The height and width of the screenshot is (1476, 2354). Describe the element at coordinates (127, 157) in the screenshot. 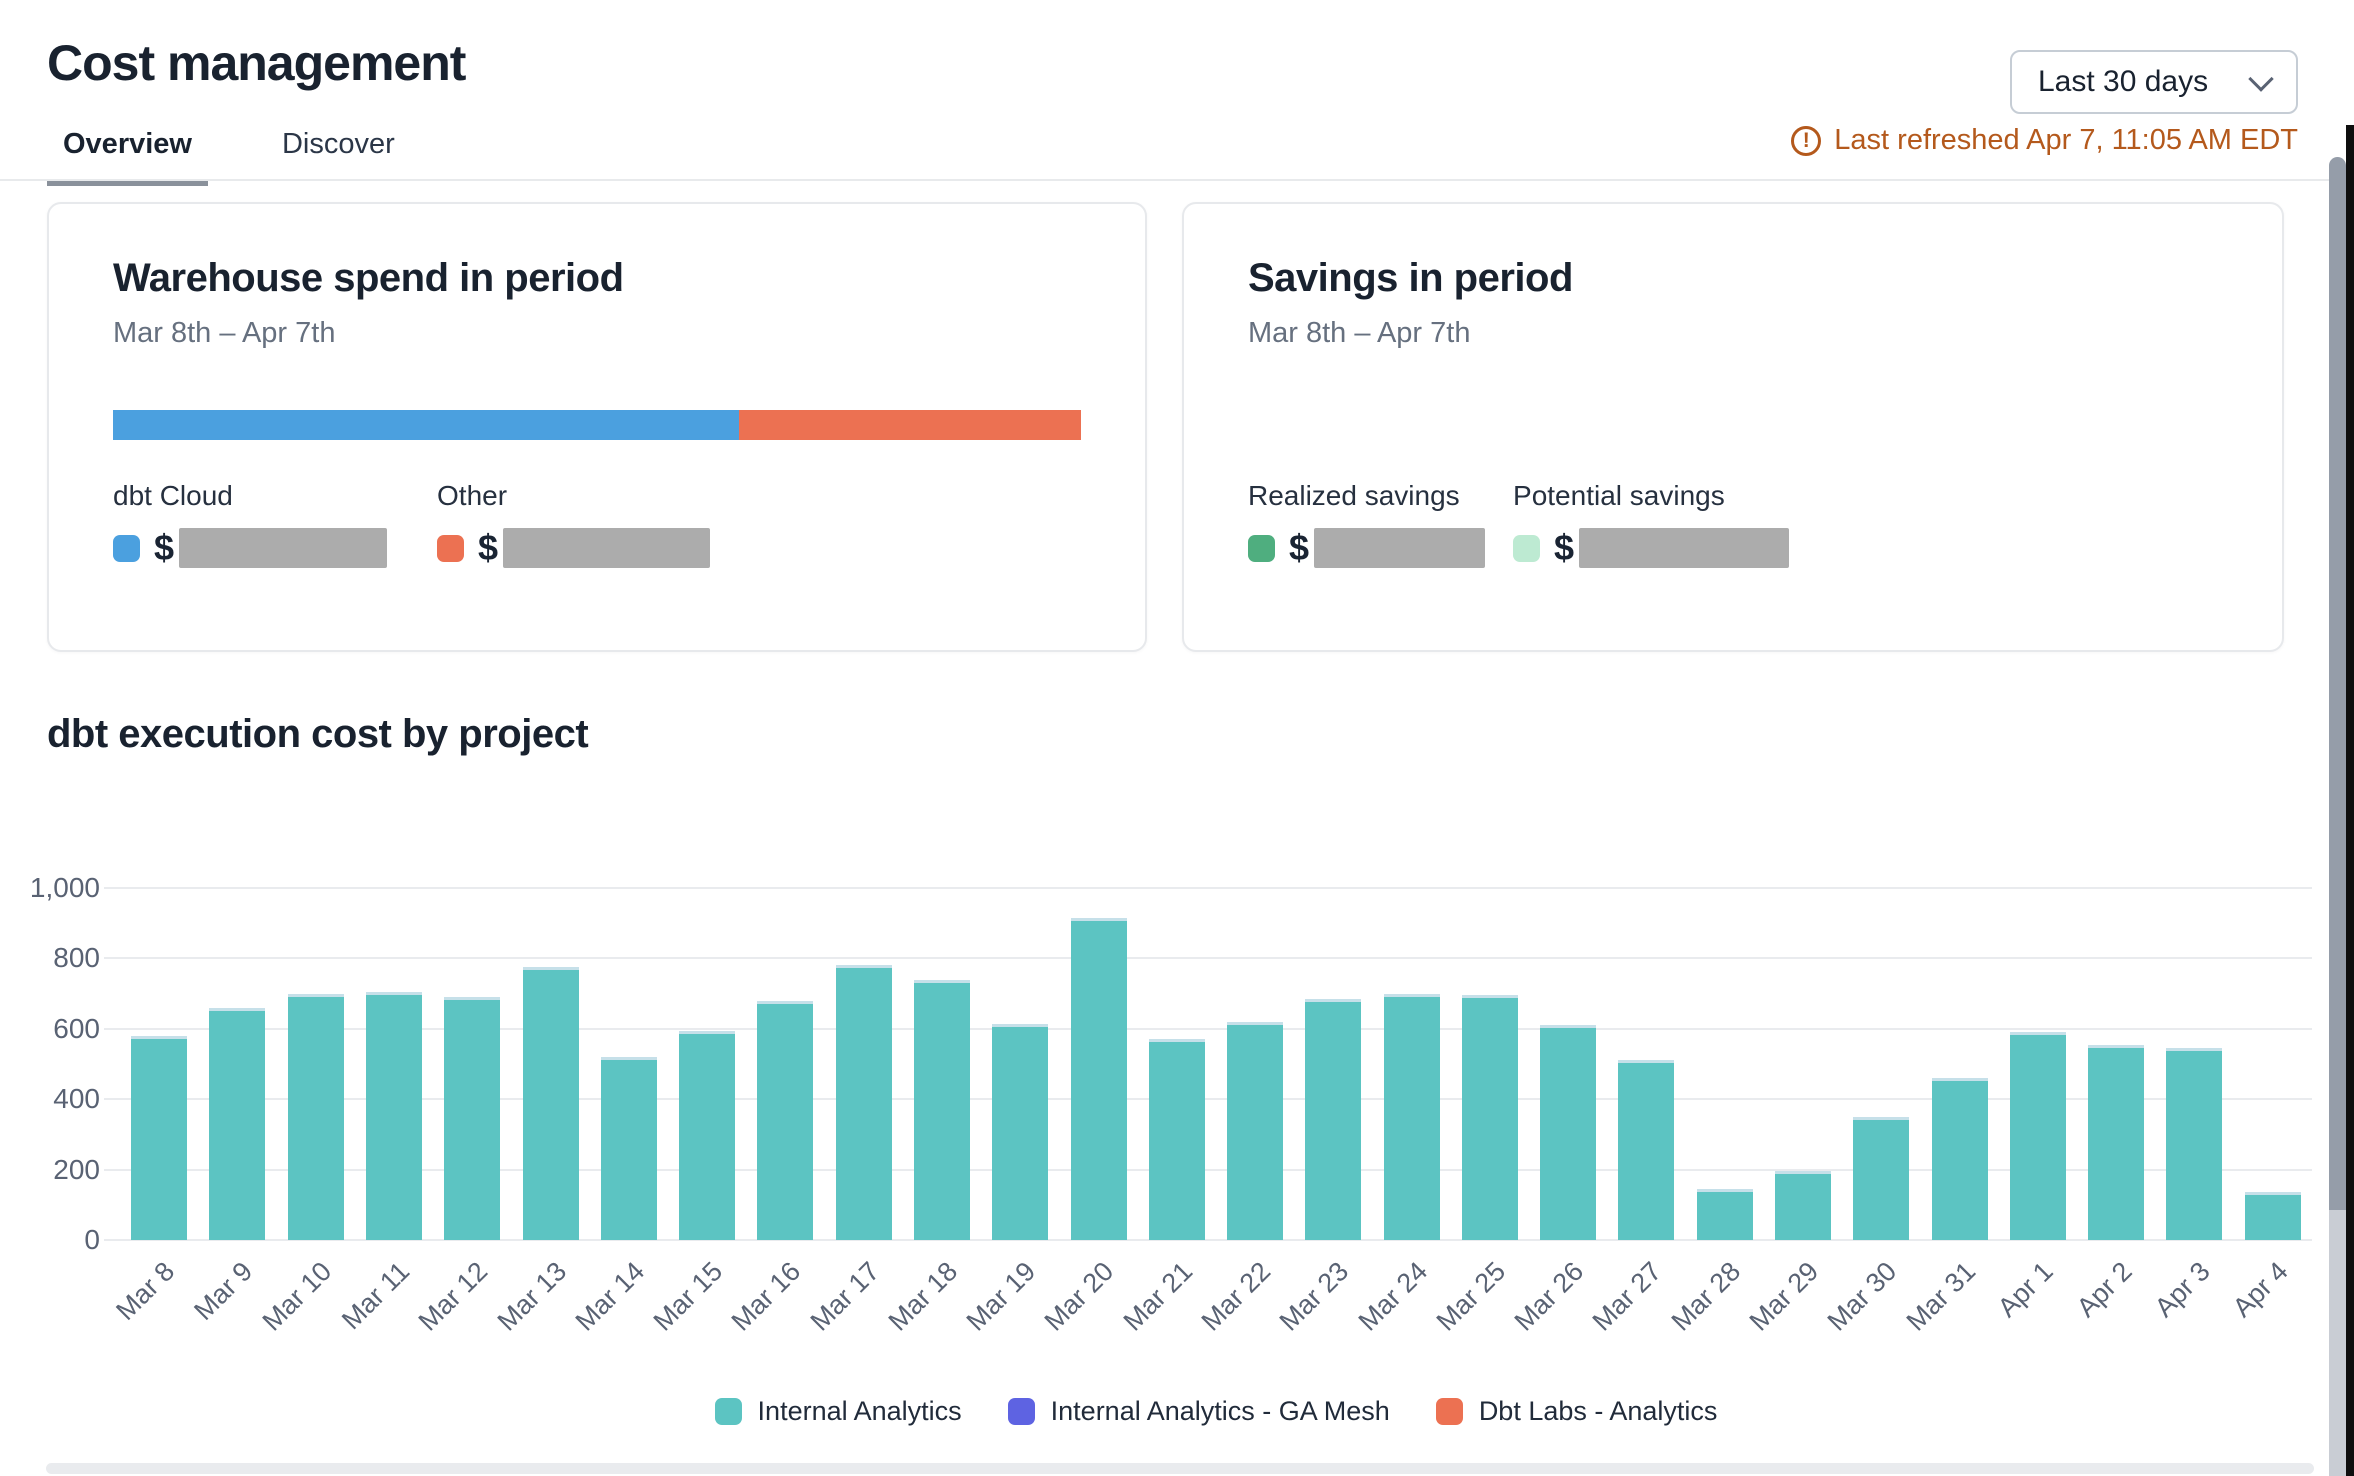

I see `tab-overview: Overview` at that location.